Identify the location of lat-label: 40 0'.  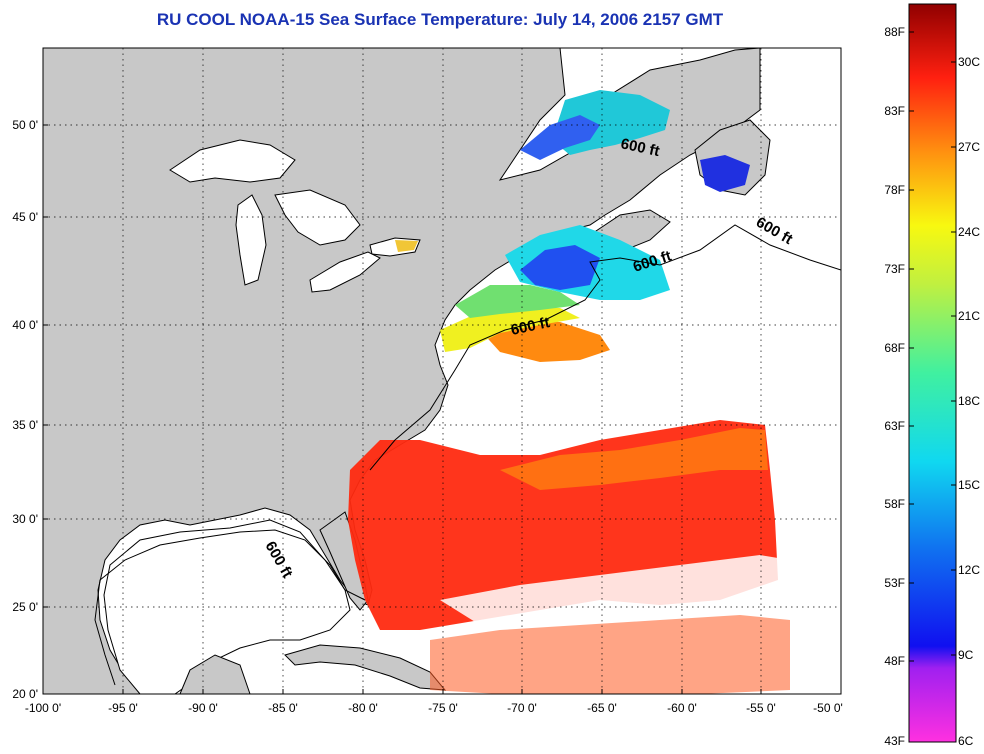
(25, 325).